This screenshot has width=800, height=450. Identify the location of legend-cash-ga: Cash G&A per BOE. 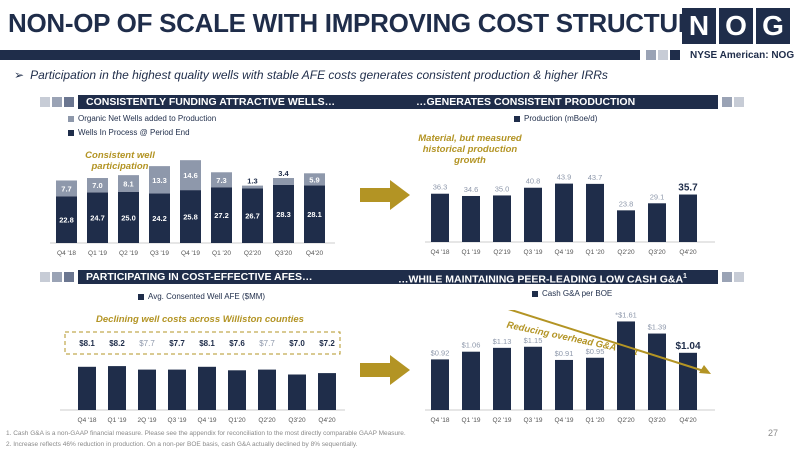
(572, 293).